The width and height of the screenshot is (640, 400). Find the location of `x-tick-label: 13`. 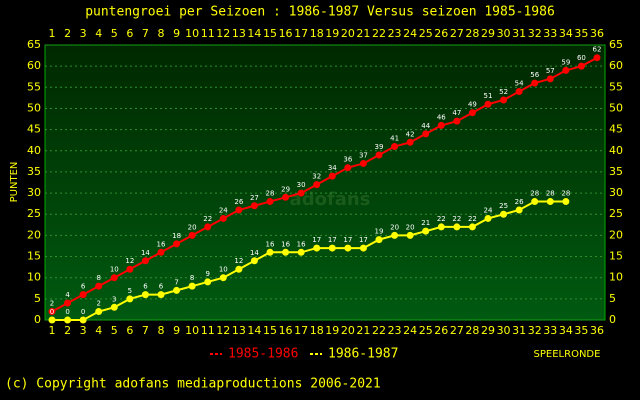

x-tick-label: 13 is located at coordinates (239, 330).